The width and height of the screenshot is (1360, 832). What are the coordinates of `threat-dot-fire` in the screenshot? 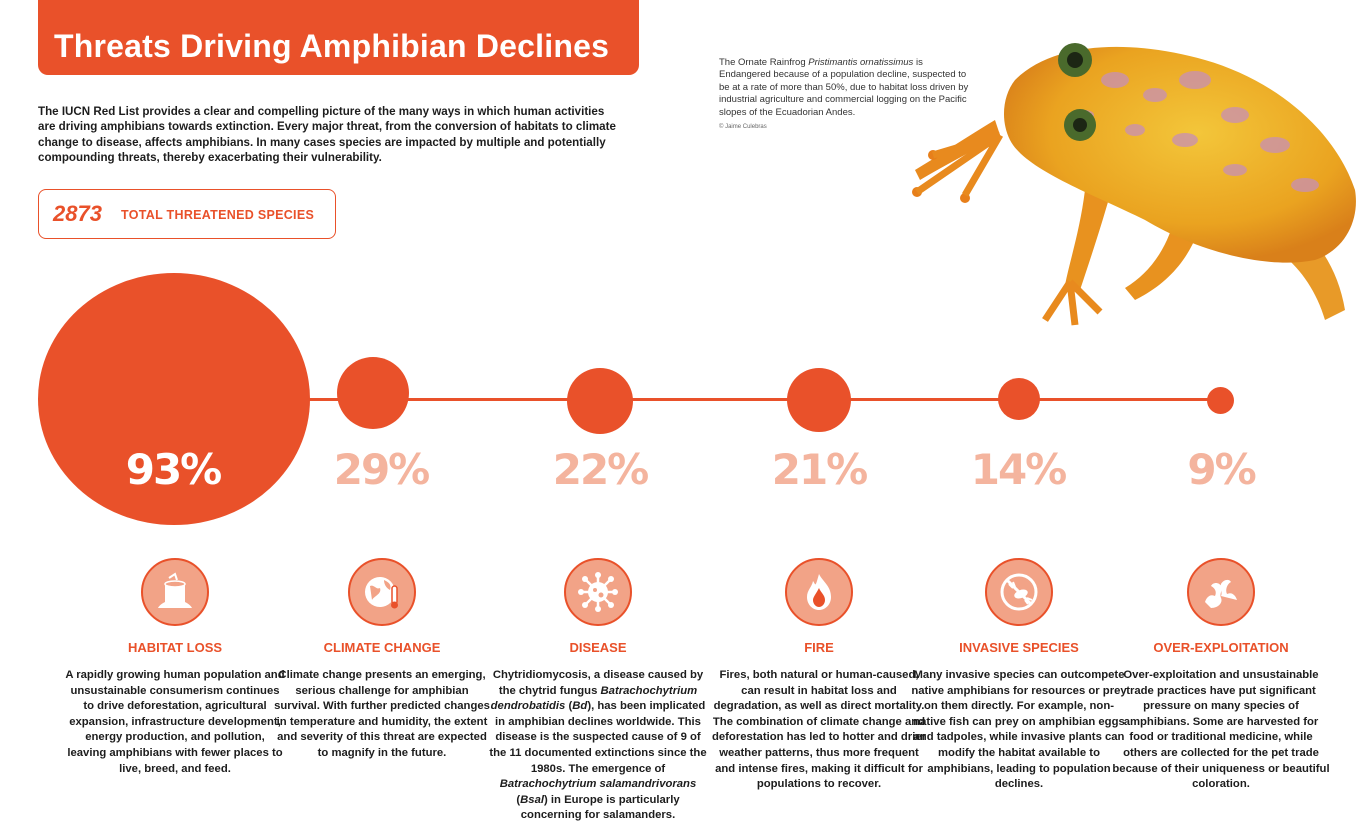 It's located at (819, 400).